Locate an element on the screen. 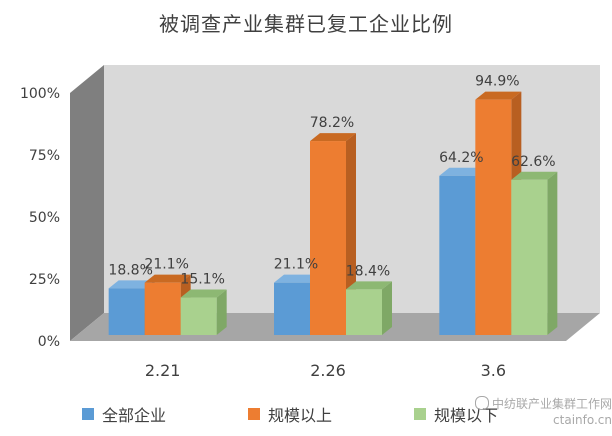 The height and width of the screenshot is (436, 612). legend-item-all: 全部企业 is located at coordinates (124, 414).